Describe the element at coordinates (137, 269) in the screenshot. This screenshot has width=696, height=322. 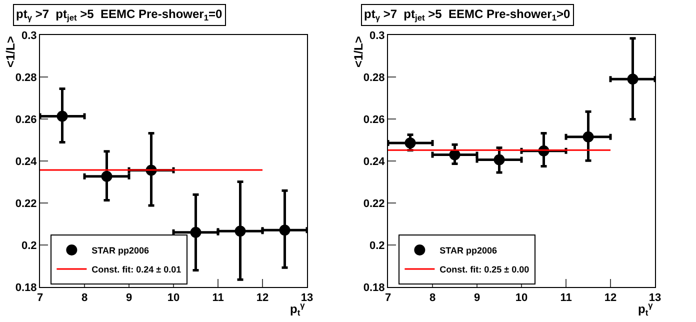
I see `legend-label: Const. fit: 0.24 ± 0.01` at that location.